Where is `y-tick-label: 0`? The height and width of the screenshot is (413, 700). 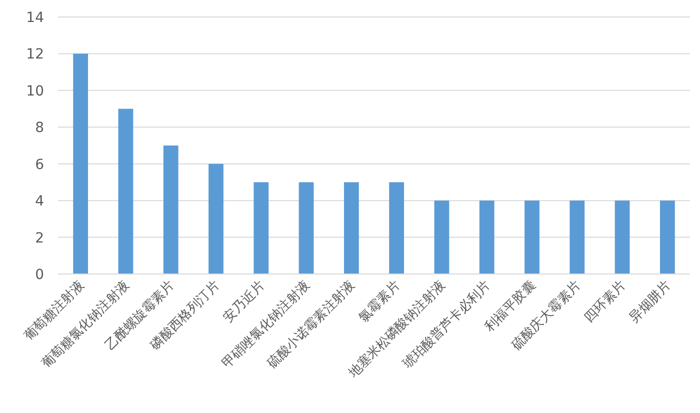 y-tick-label: 0 is located at coordinates (39, 275).